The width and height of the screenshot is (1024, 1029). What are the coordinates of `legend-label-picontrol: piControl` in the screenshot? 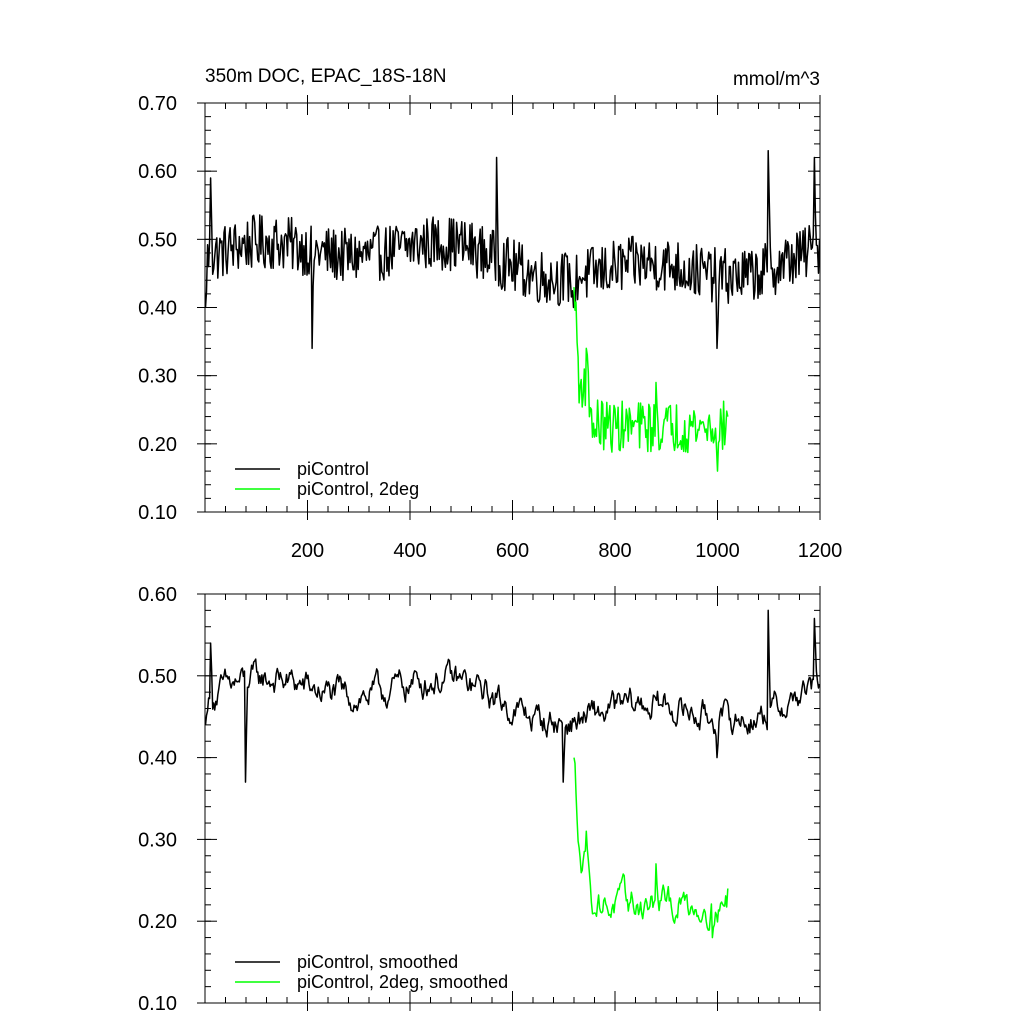 It's located at (333, 469).